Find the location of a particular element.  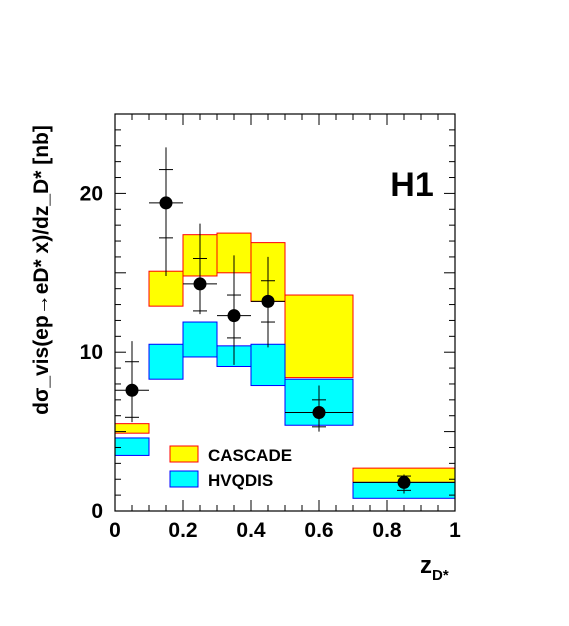

legend-label: HVQDIS is located at coordinates (240, 480).